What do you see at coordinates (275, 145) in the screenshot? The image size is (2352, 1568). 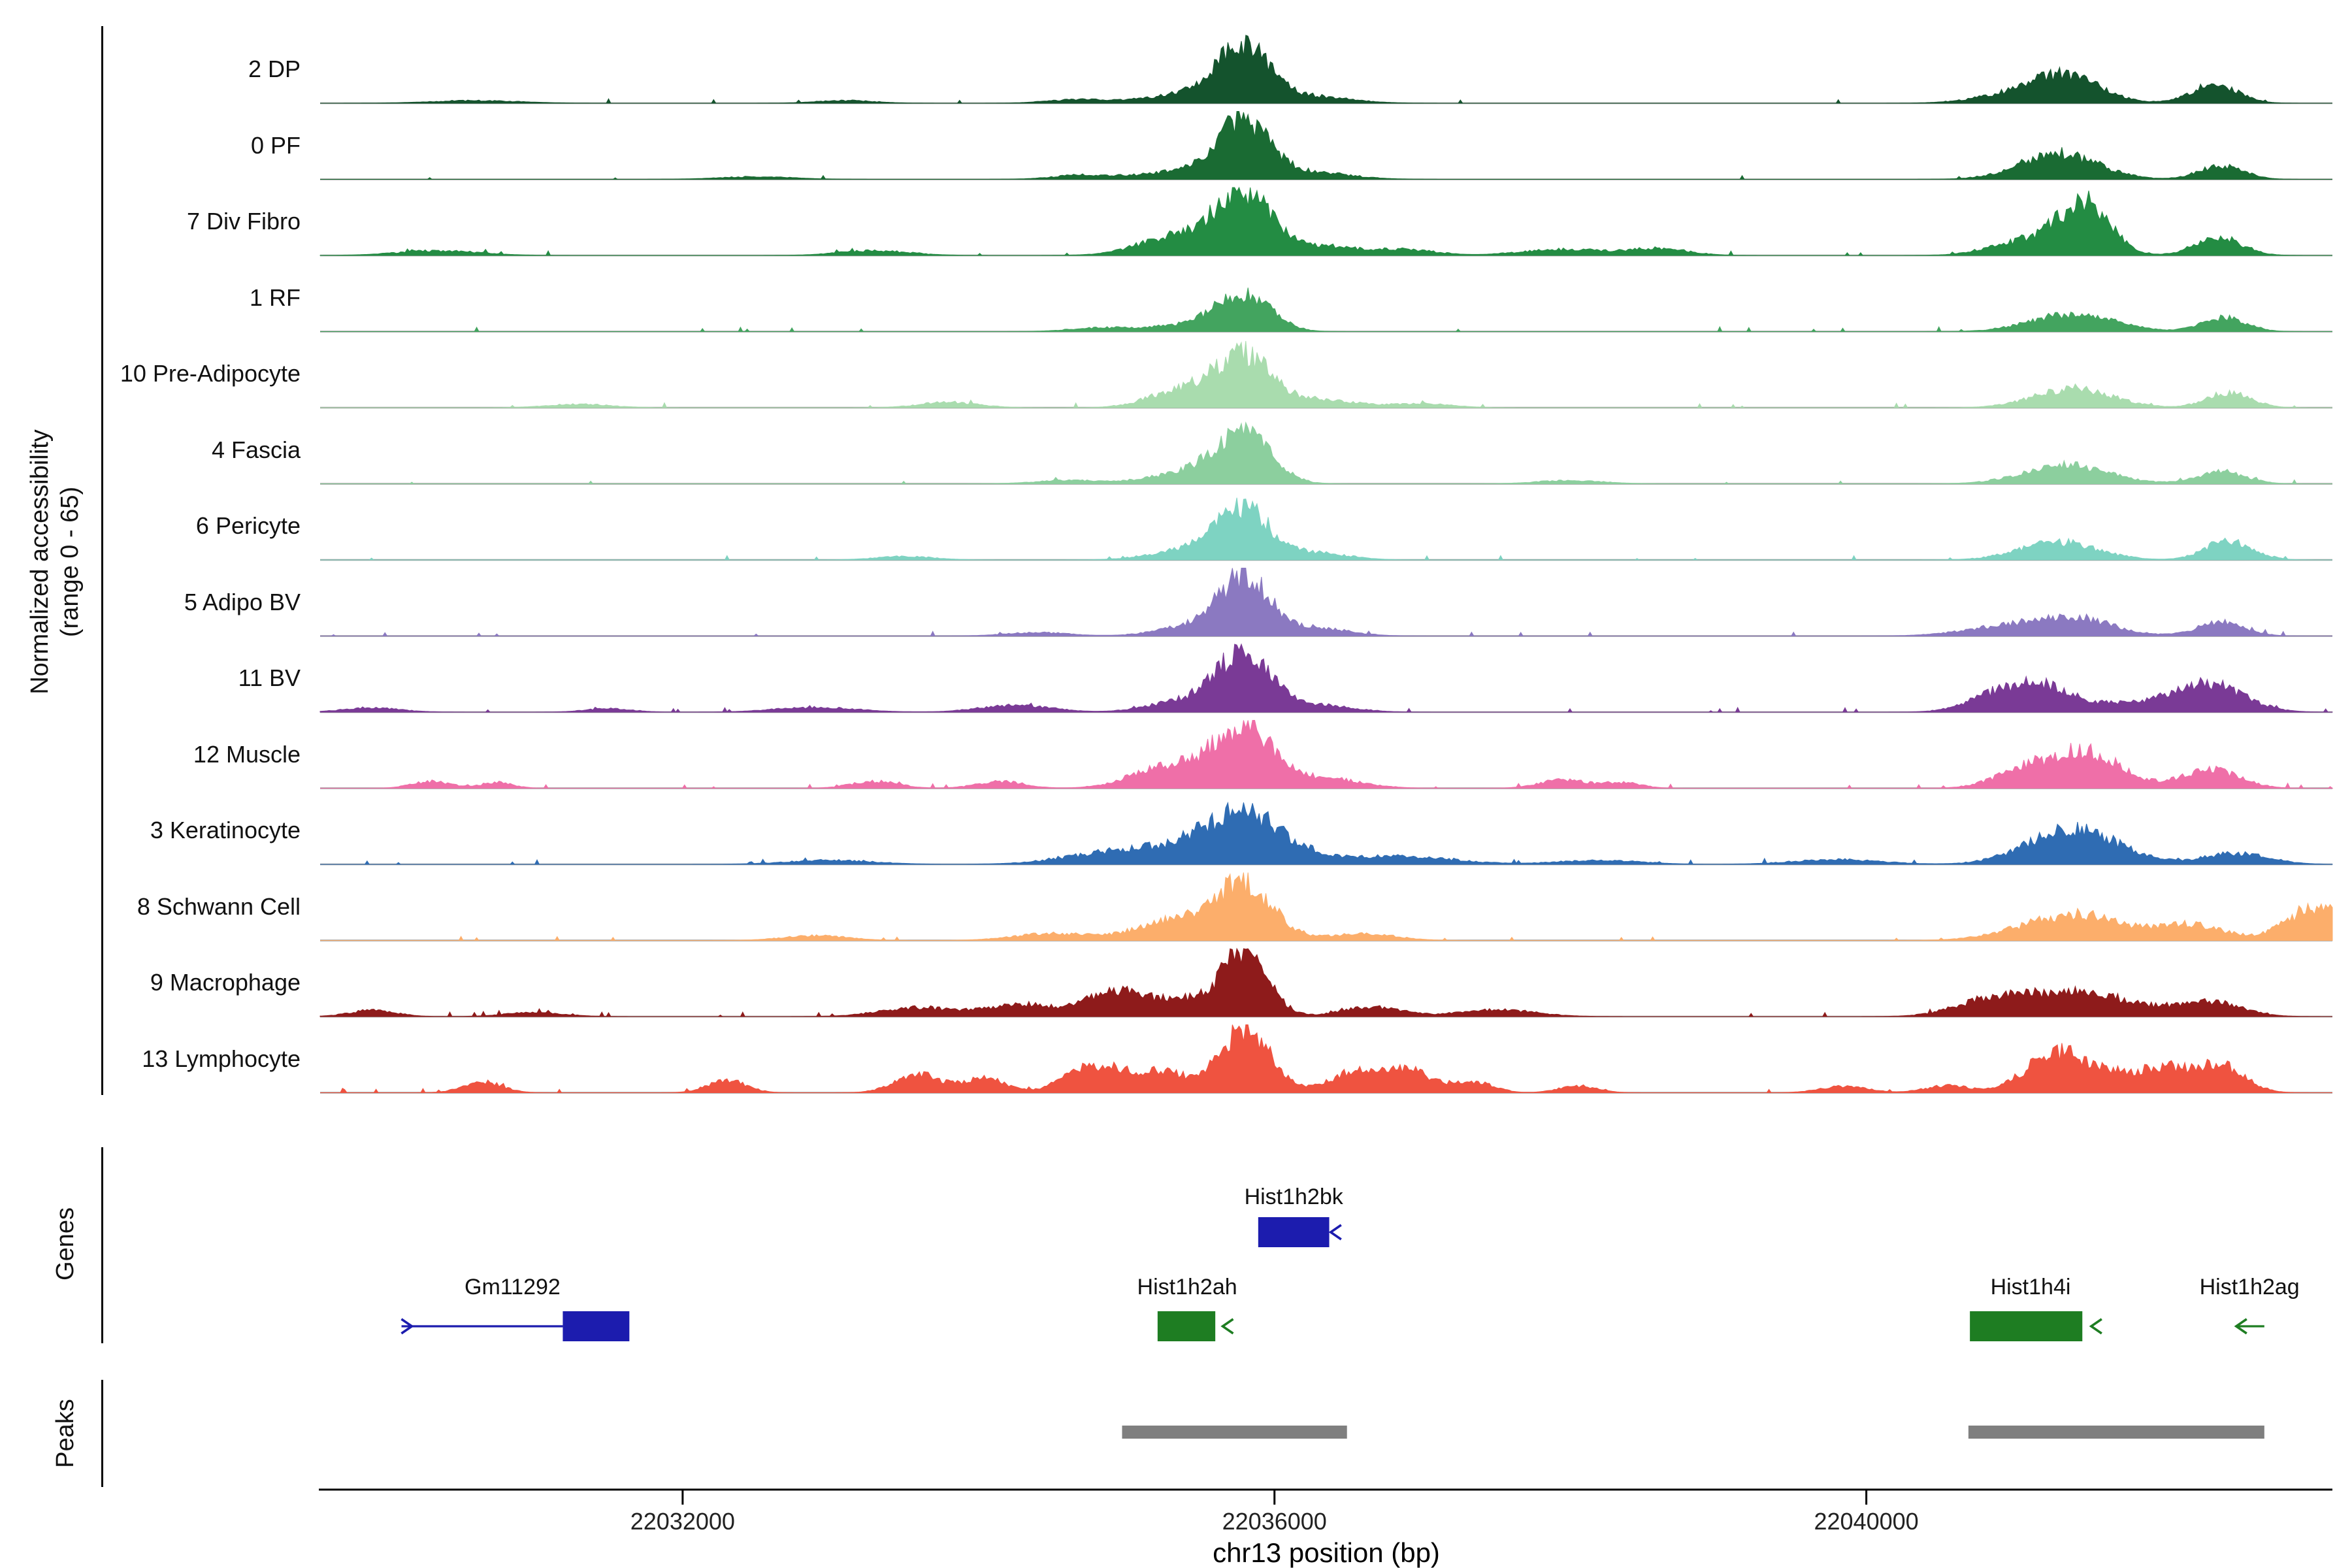 I see `track-row-label: 0 PF` at bounding box center [275, 145].